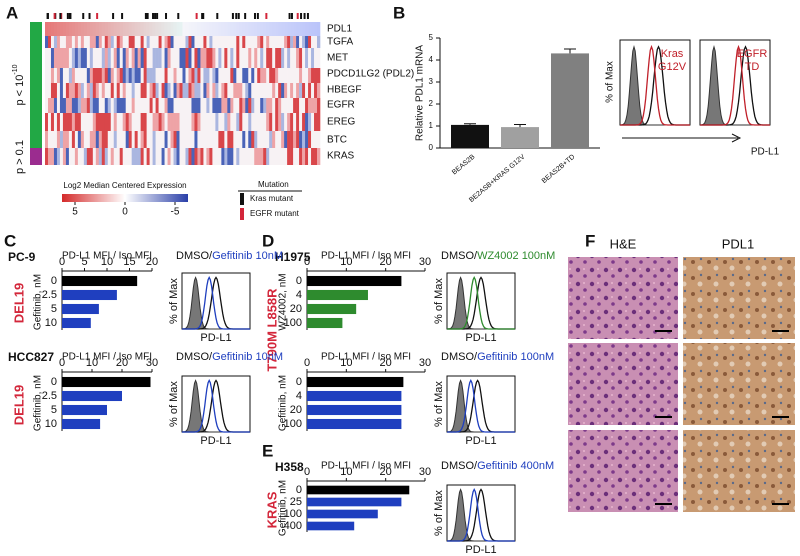 The image size is (800, 556). I want to click on y-tick-label: 25, so click(296, 502).